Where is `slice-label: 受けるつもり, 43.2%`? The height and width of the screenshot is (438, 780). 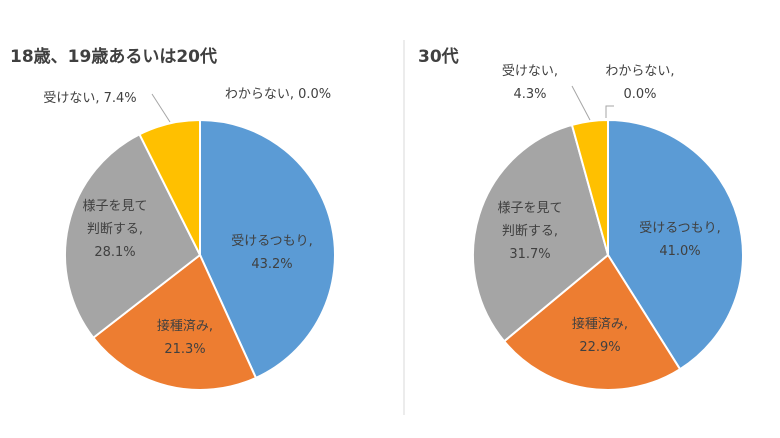
slice-label: 受けるつもり, 43.2% is located at coordinates (272, 253).